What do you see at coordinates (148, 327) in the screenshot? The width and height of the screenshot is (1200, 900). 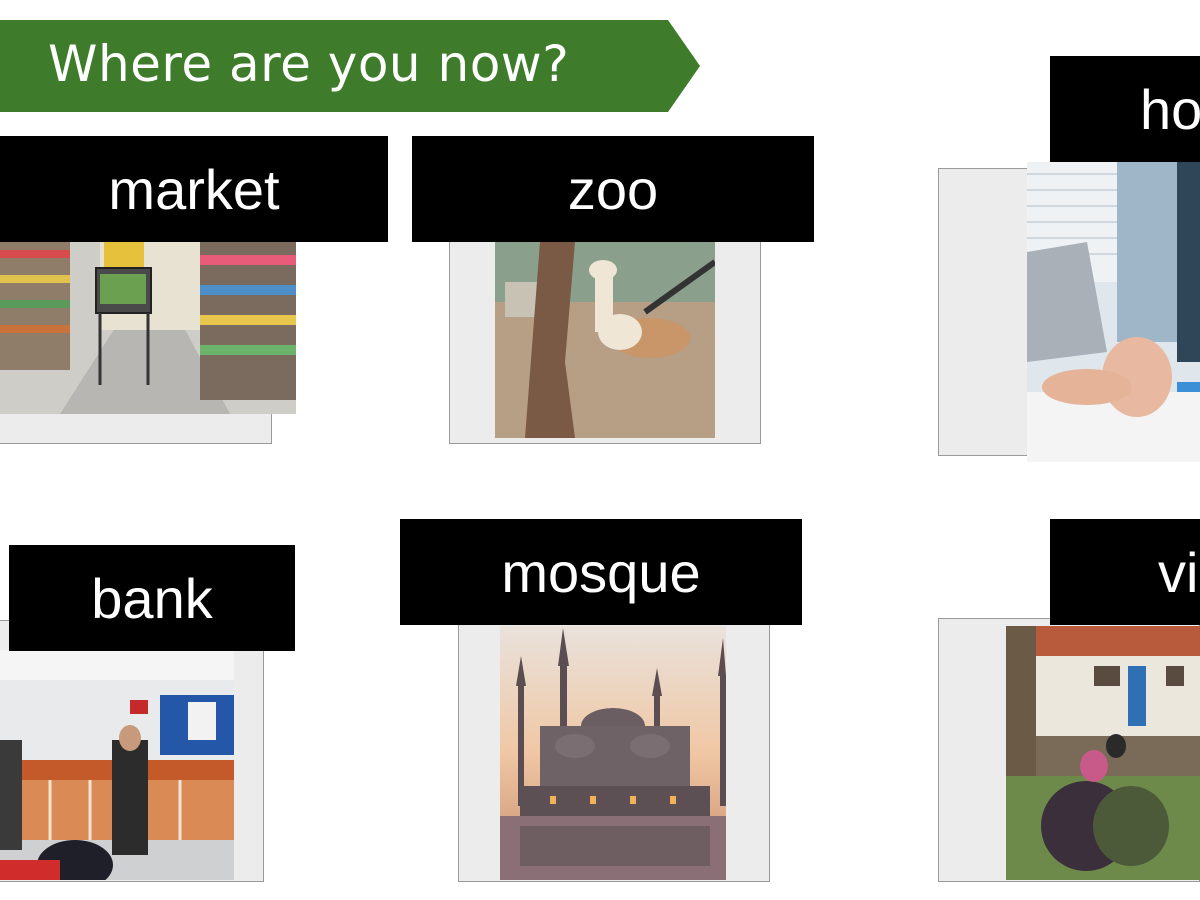 I see `market-photo` at bounding box center [148, 327].